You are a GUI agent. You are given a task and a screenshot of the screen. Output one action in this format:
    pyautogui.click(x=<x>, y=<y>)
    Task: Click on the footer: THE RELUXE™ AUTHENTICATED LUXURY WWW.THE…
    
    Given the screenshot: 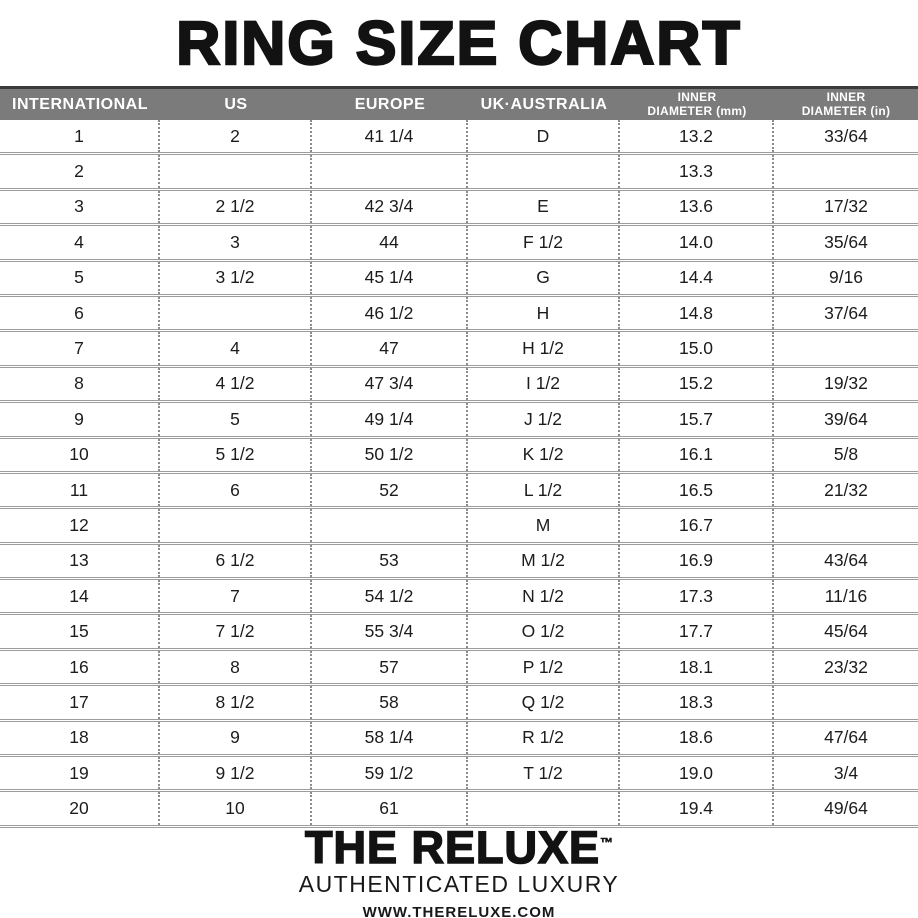 What is the action you would take?
    pyautogui.click(x=459, y=871)
    